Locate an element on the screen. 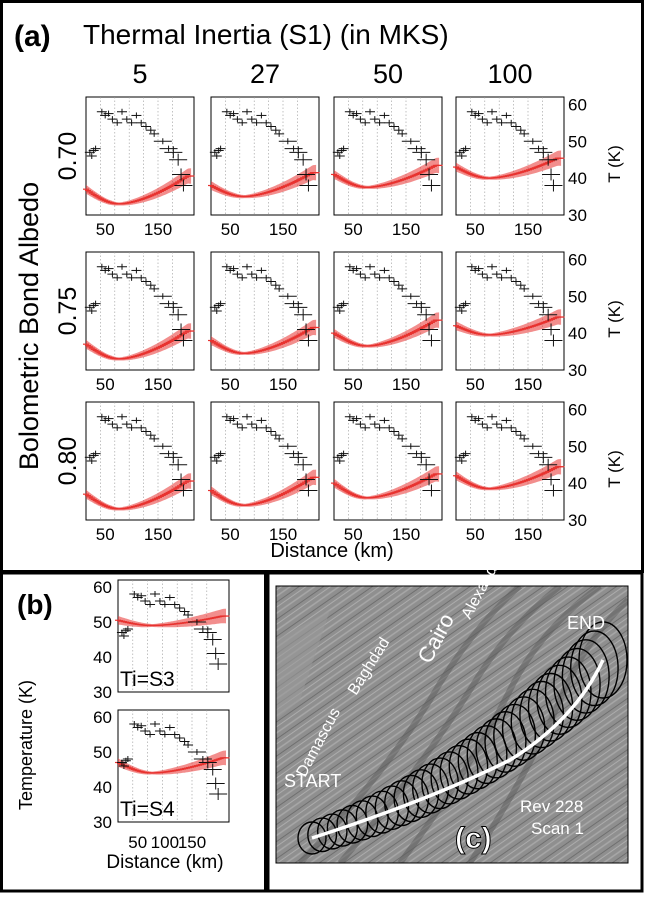  scan-track is located at coordinates (458, 749).